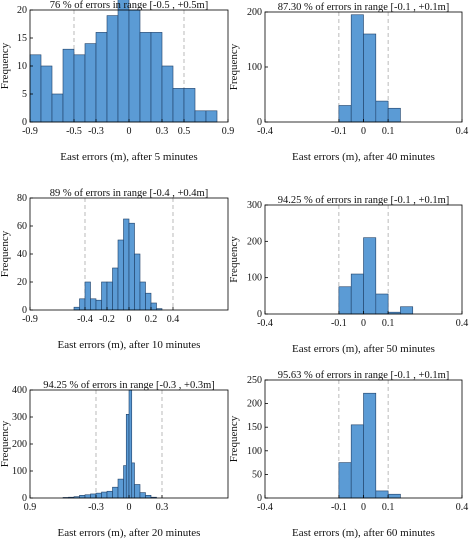 This screenshot has height=543, width=474. What do you see at coordinates (363, 157) in the screenshot?
I see `x-axis-label: East errors (m), after 40 minutes` at bounding box center [363, 157].